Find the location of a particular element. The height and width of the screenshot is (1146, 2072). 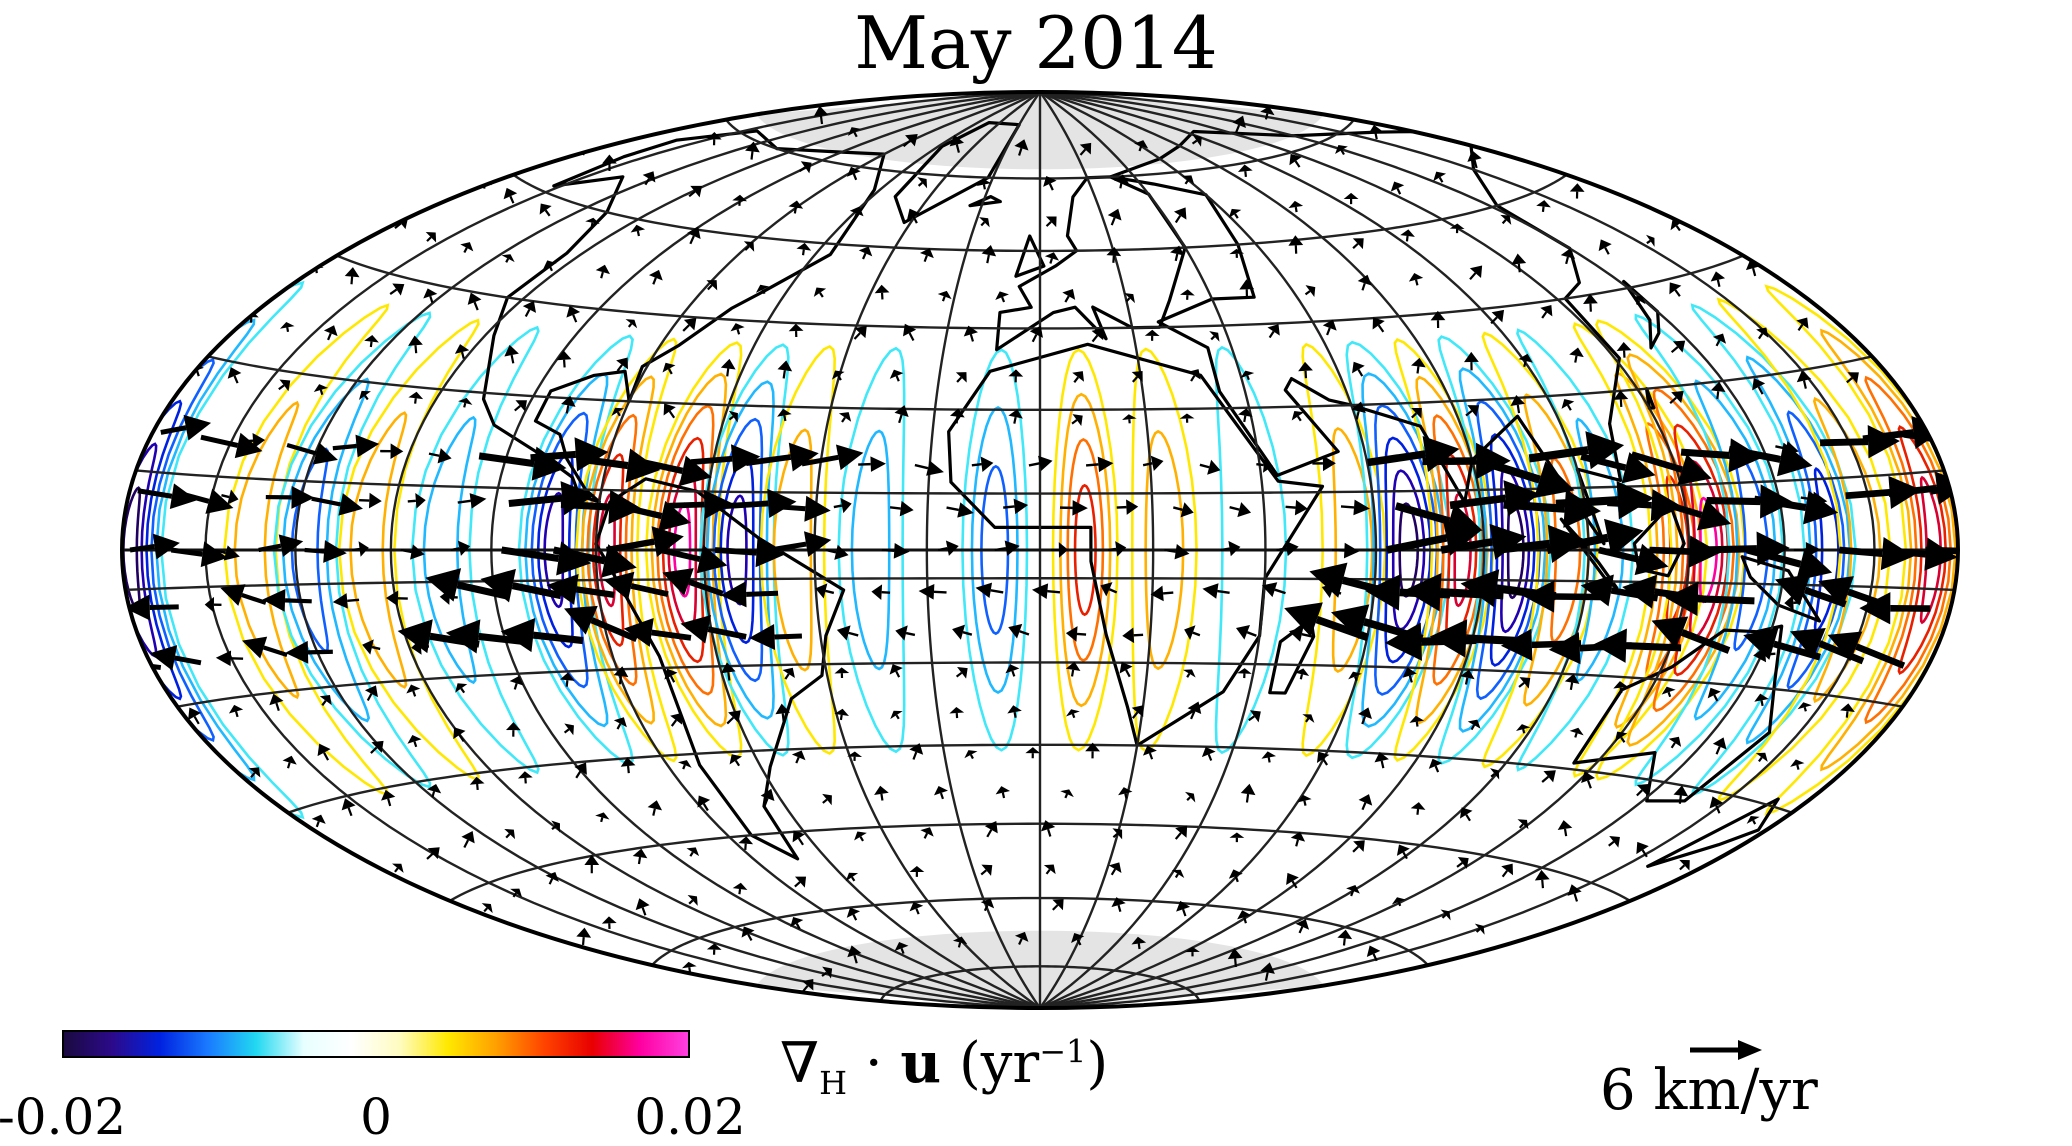

colorbar-mid-label: 0 is located at coordinates (376, 1117).